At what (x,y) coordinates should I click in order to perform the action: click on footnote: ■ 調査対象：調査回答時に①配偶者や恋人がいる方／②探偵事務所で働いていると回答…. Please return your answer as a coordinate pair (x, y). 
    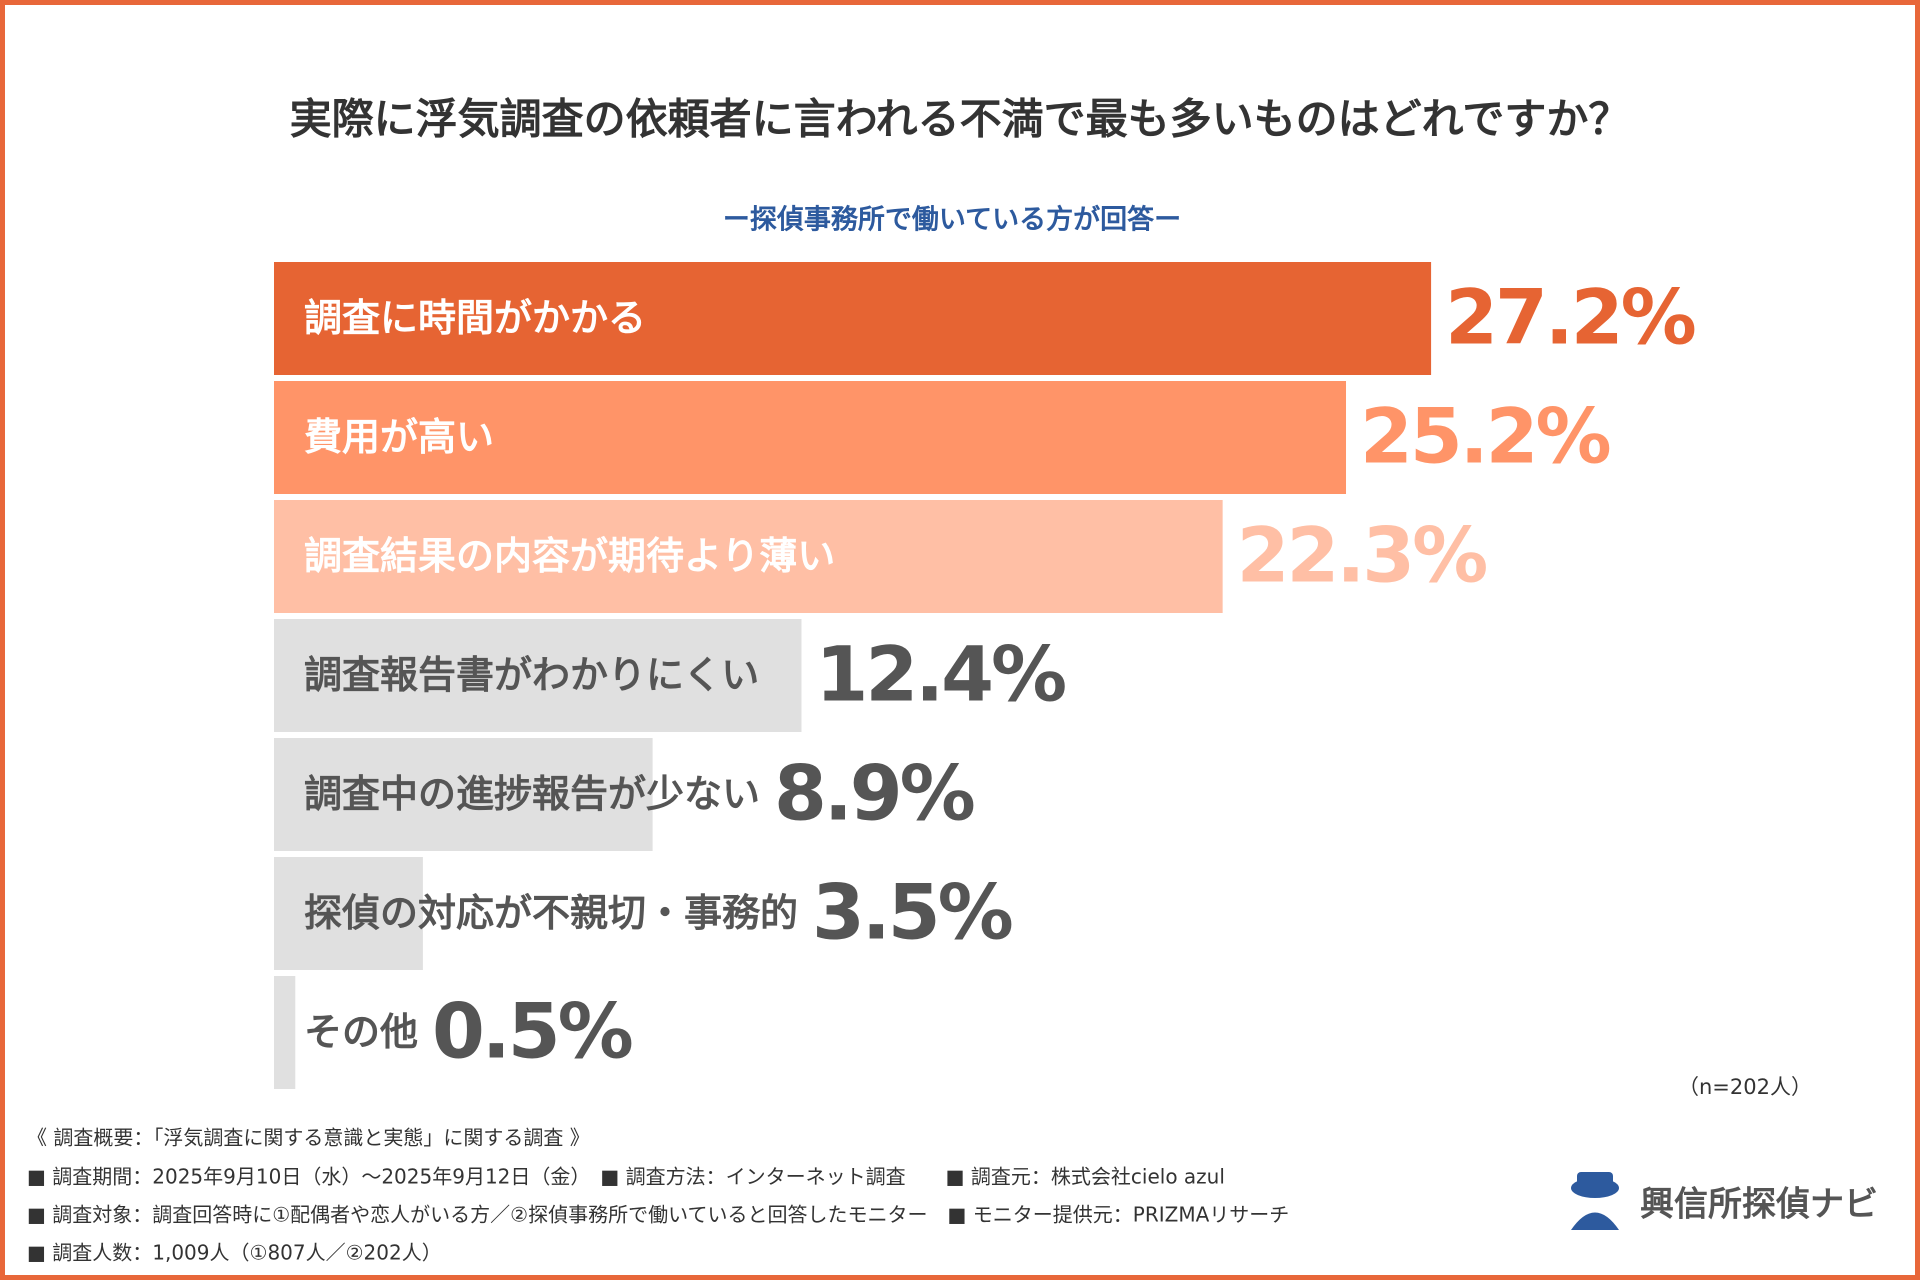
    Looking at the image, I should click on (658, 1215).